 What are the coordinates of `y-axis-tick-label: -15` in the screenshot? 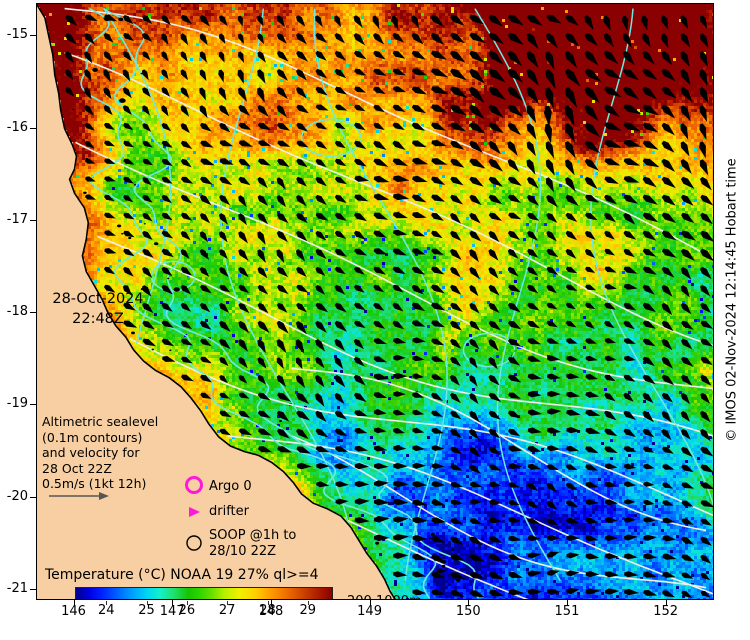 It's located at (17, 35).